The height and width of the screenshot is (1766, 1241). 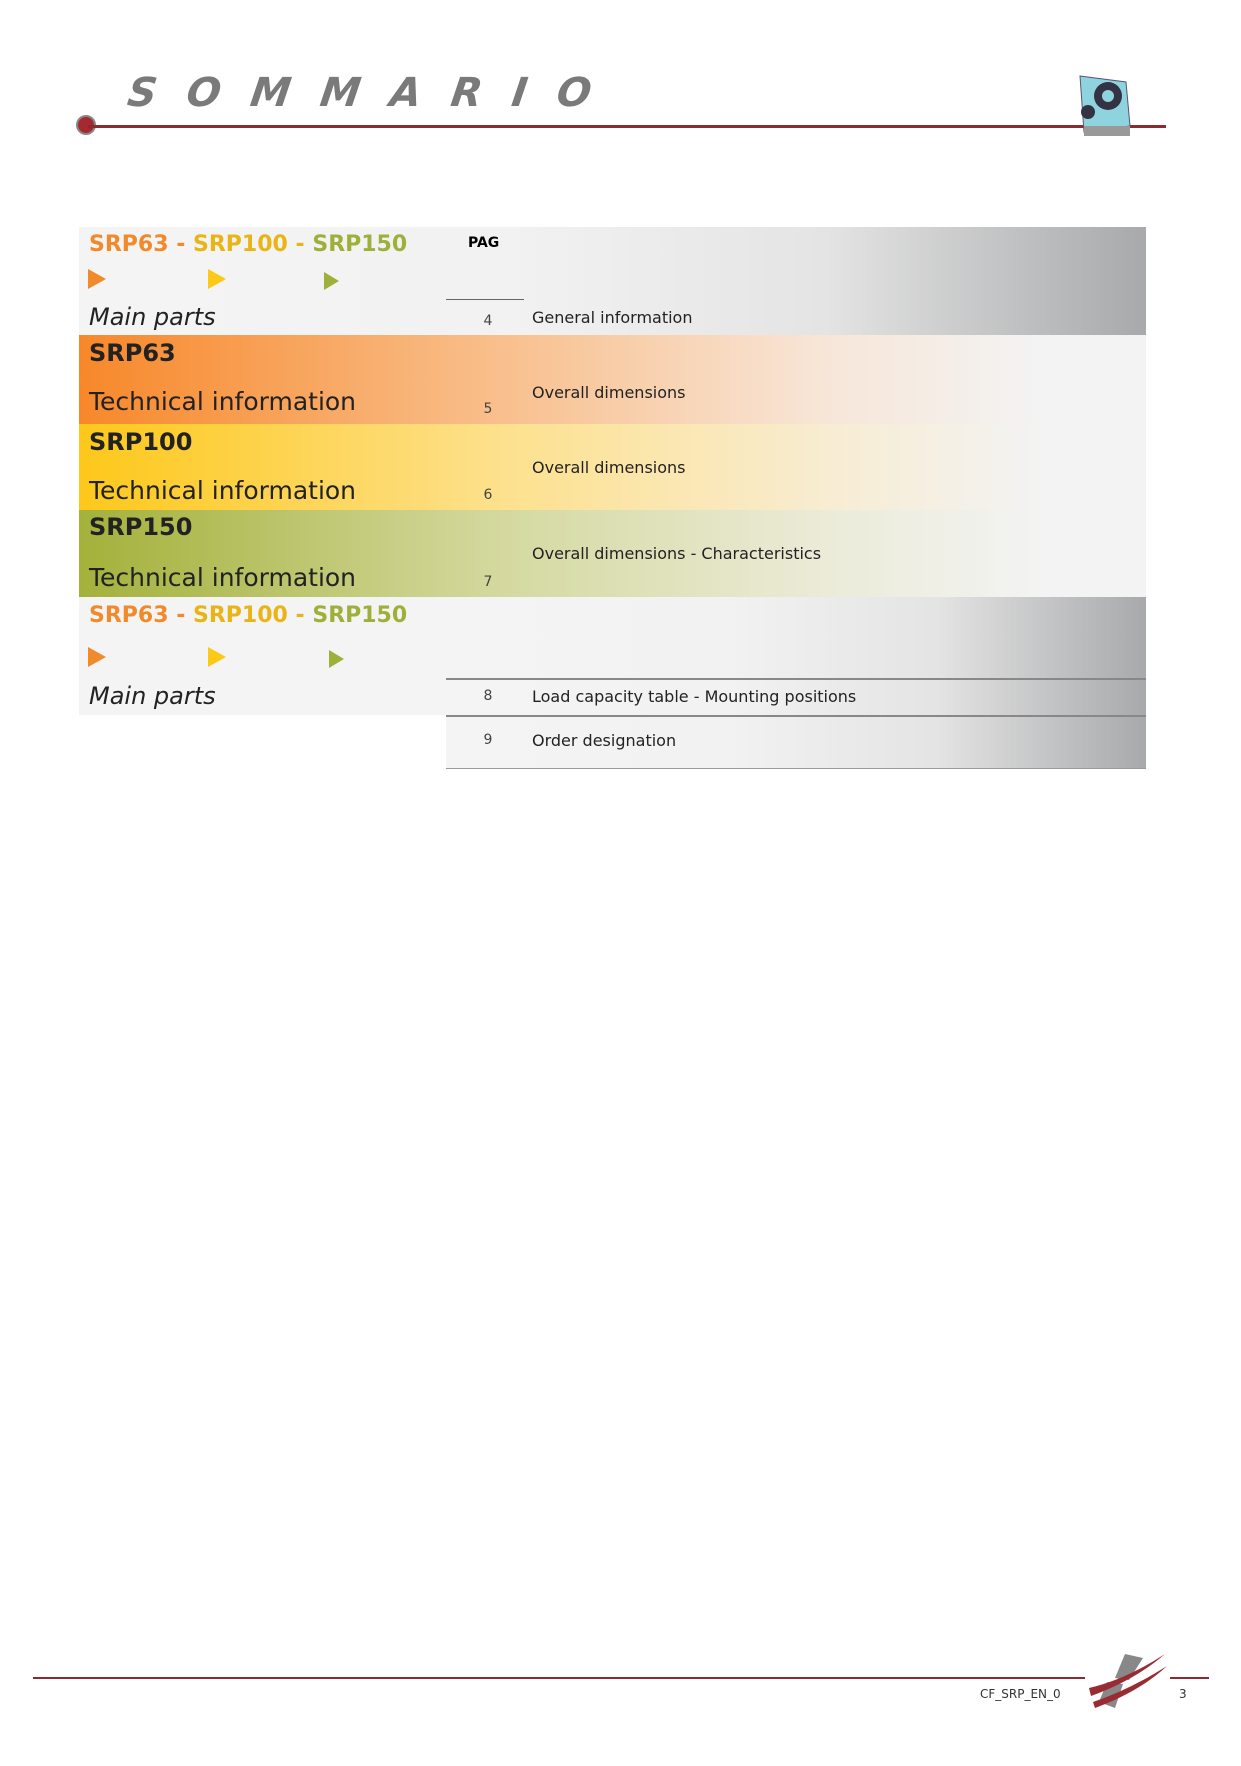 I want to click on footer-rule, so click(x=621, y=1678).